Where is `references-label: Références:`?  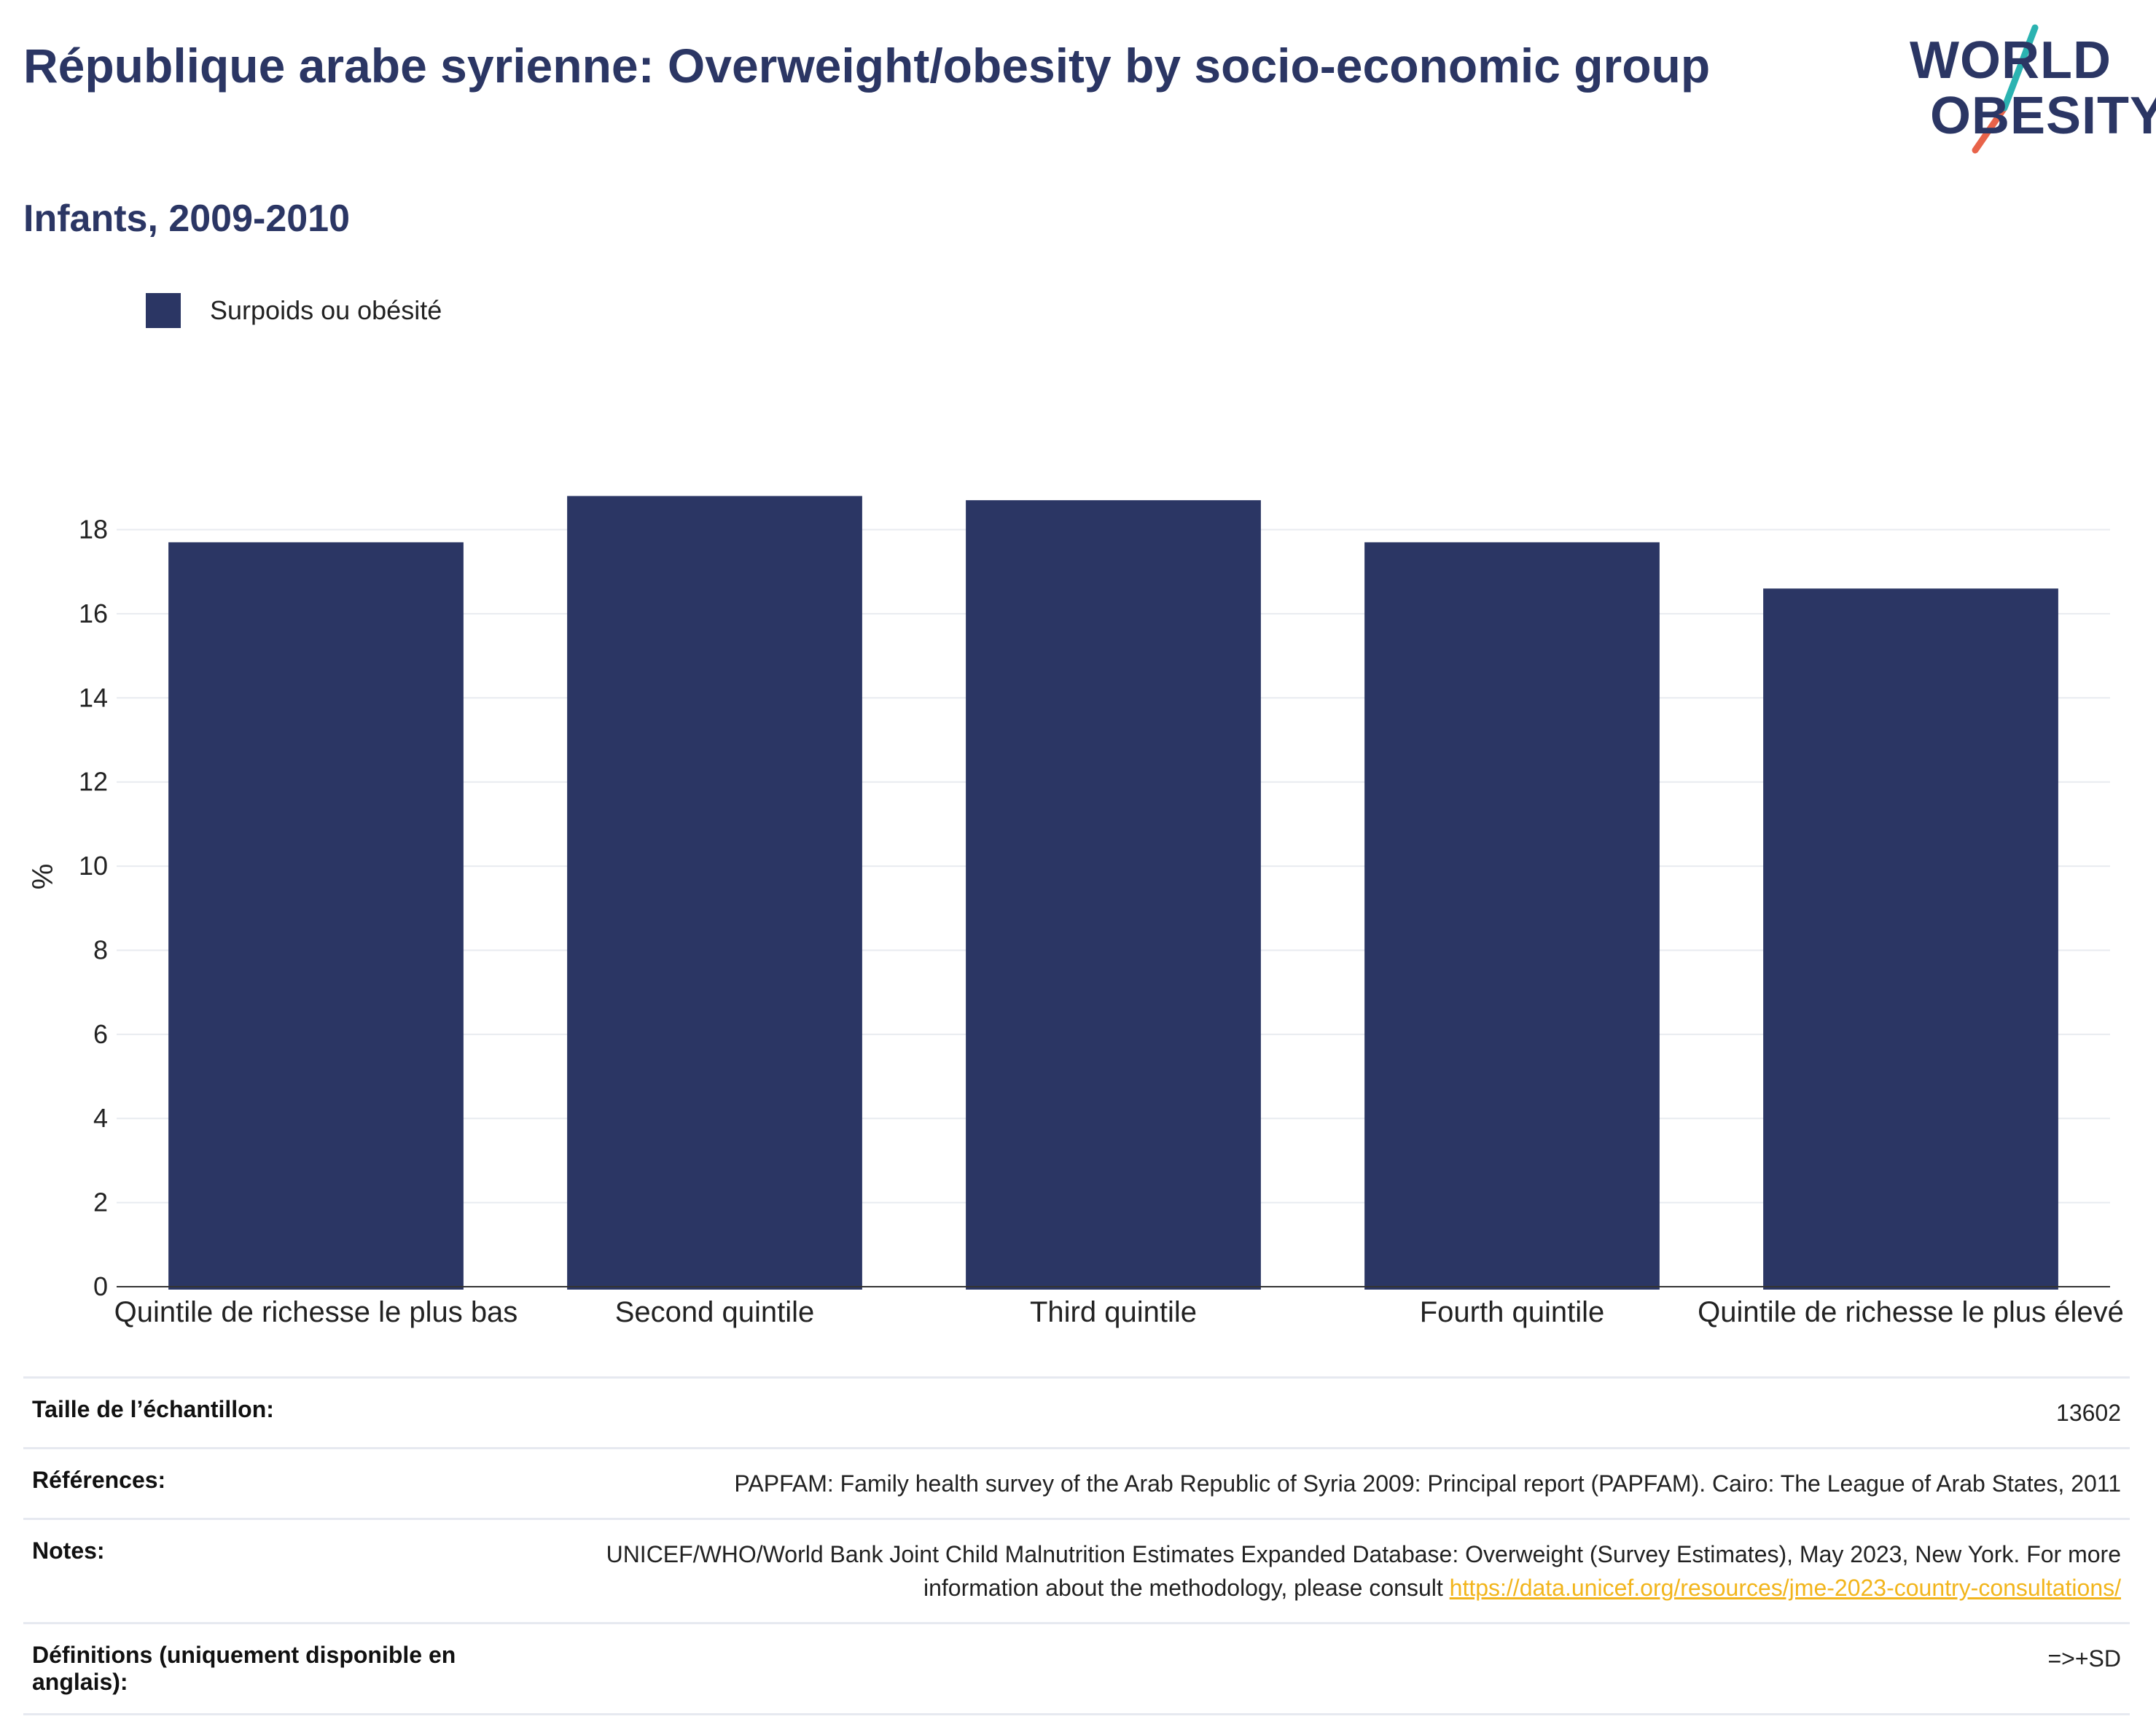 references-label: Références: is located at coordinates (280, 1483).